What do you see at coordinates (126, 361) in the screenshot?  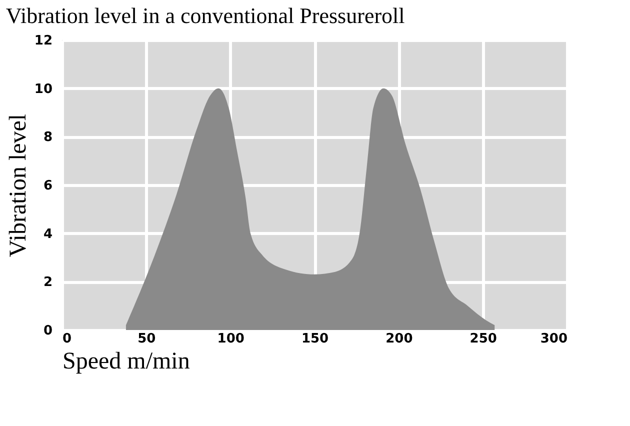 I see `x-axis-title: Speed m/min` at bounding box center [126, 361].